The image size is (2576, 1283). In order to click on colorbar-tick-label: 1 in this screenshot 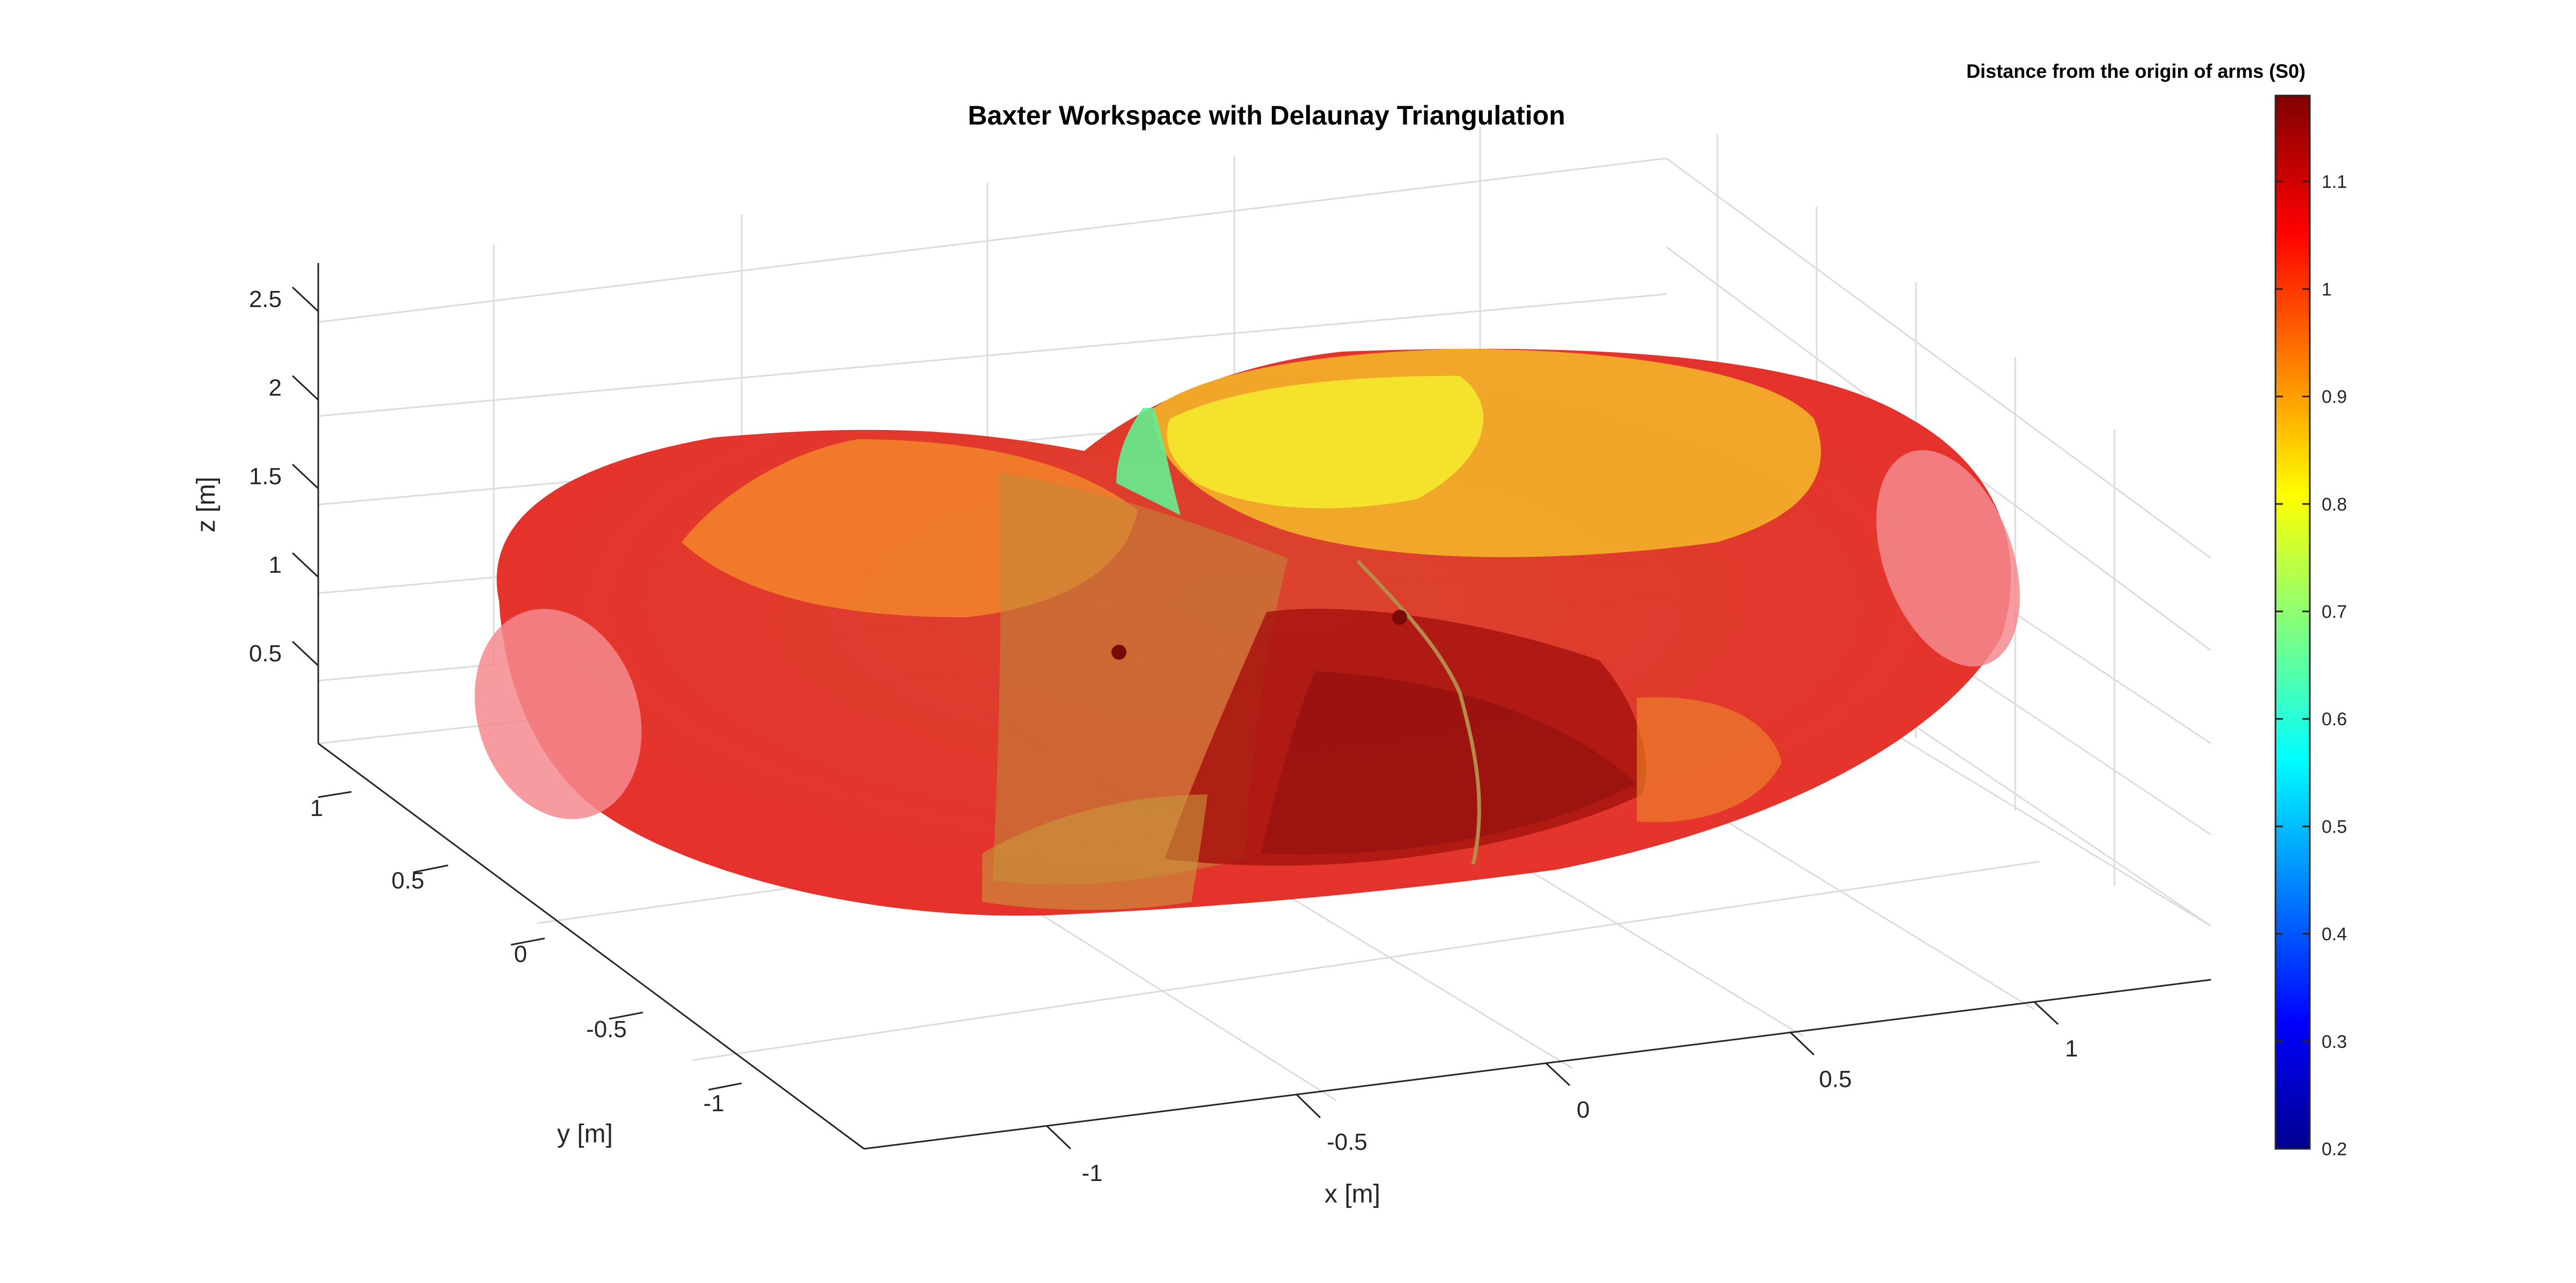, I will do `click(2327, 289)`.